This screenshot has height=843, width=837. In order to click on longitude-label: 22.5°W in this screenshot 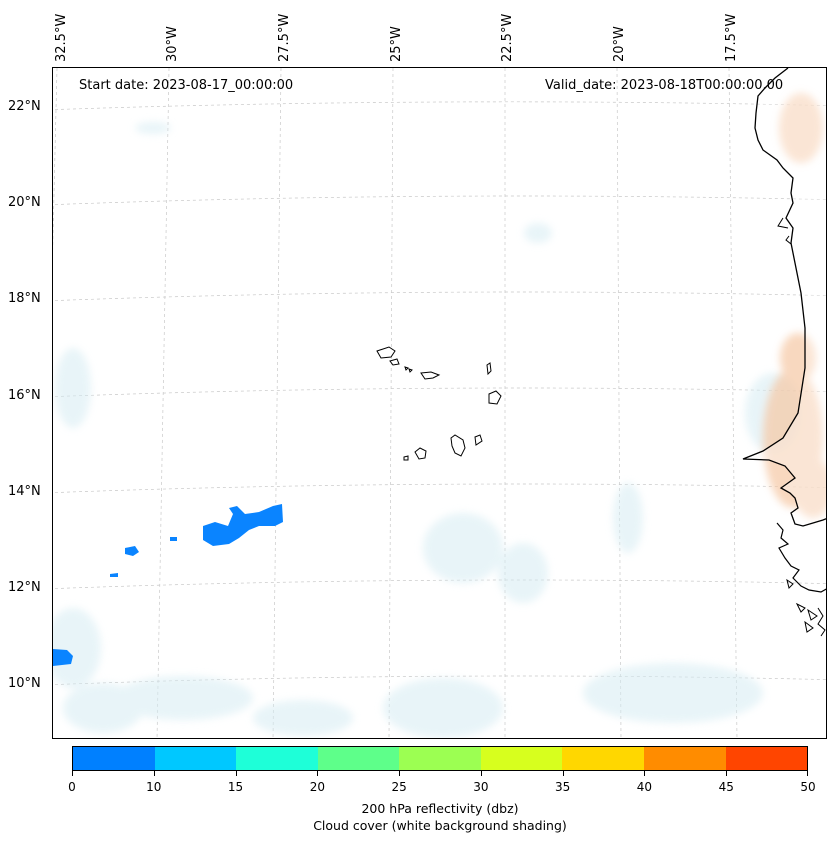, I will do `click(507, 37)`.